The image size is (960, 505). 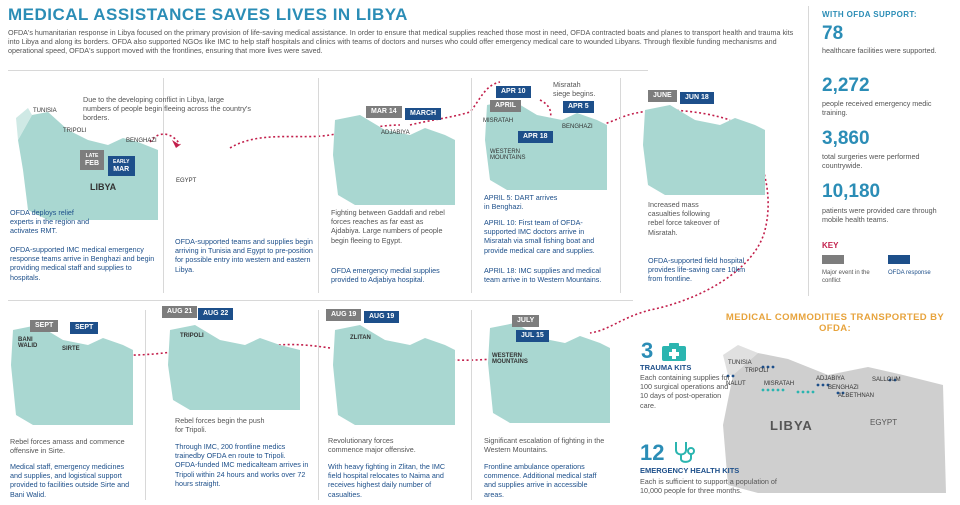 I want to click on map-label-bani-walid: BANI WALID, so click(x=28, y=343).